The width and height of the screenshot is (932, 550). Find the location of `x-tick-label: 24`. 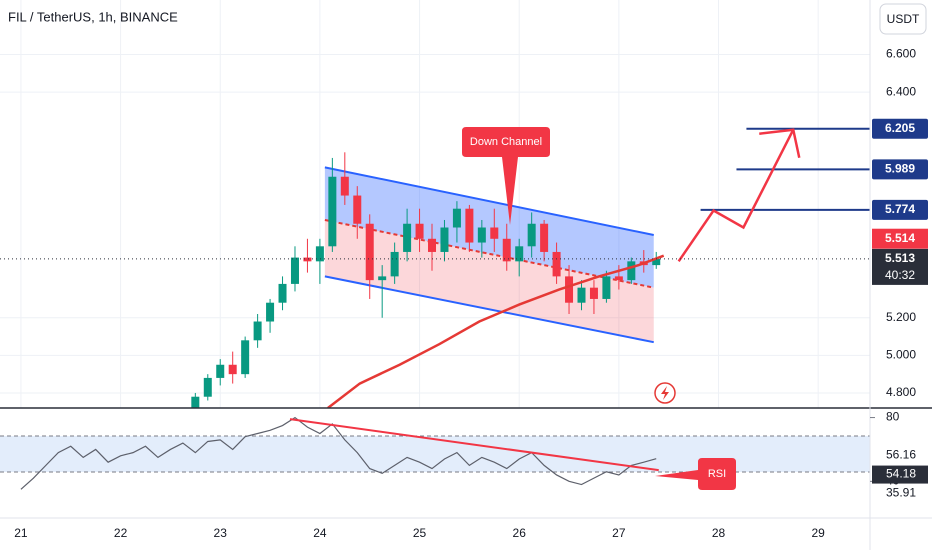

x-tick-label: 24 is located at coordinates (320, 533).